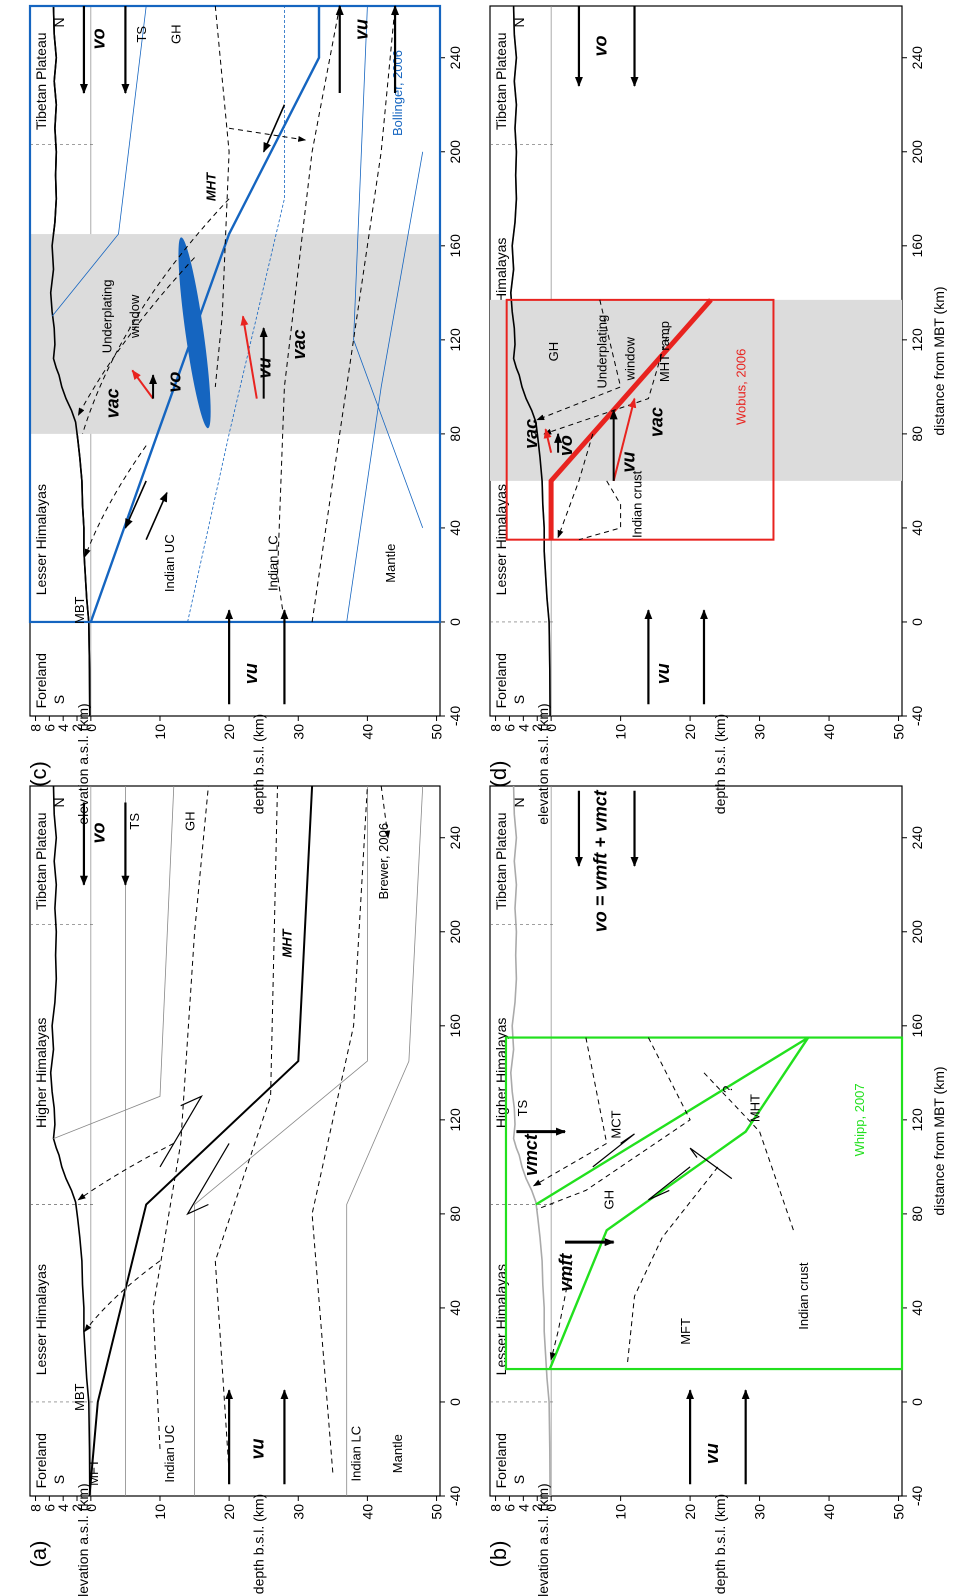 The image size is (969, 1596). I want to click on region-label-0: Foreland, so click(501, 680).